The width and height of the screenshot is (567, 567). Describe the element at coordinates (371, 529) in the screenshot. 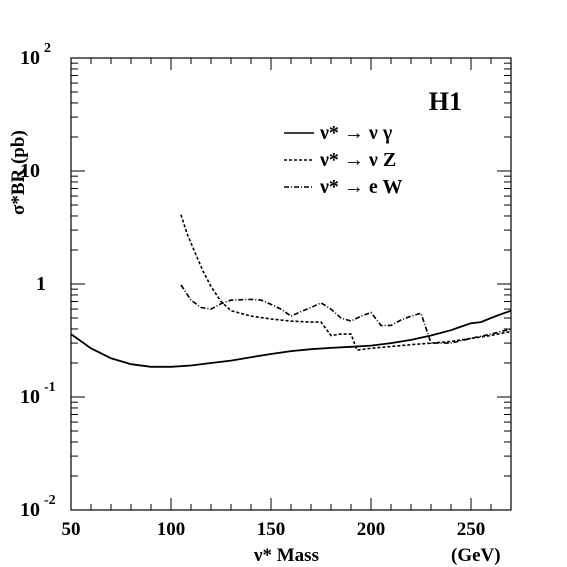

I see `x-tick-label: 200` at that location.